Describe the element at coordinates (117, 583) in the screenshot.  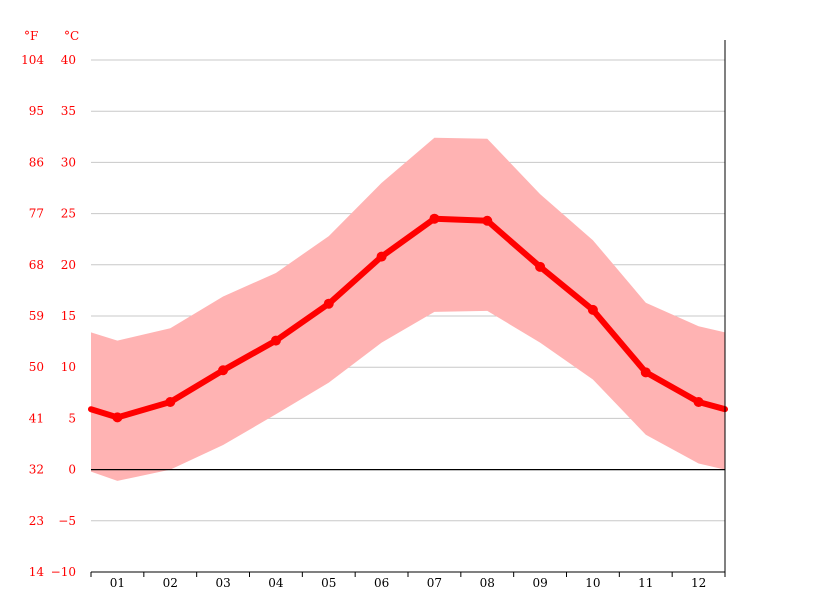
I see `month-label: 01` at that location.